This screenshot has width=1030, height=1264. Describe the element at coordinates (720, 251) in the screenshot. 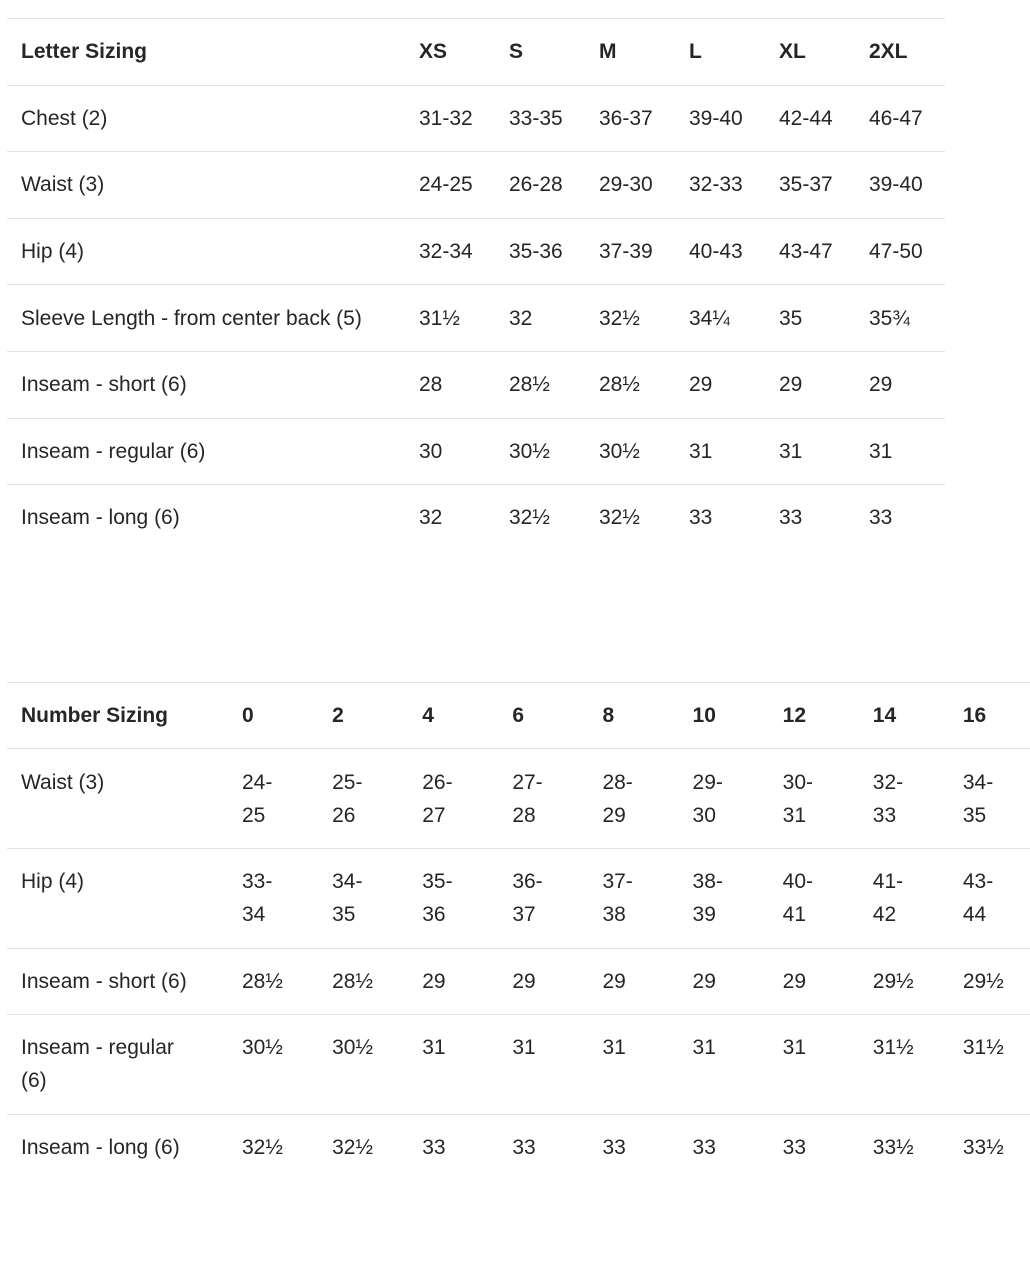

I see `size-value-cell: 40-43` at that location.